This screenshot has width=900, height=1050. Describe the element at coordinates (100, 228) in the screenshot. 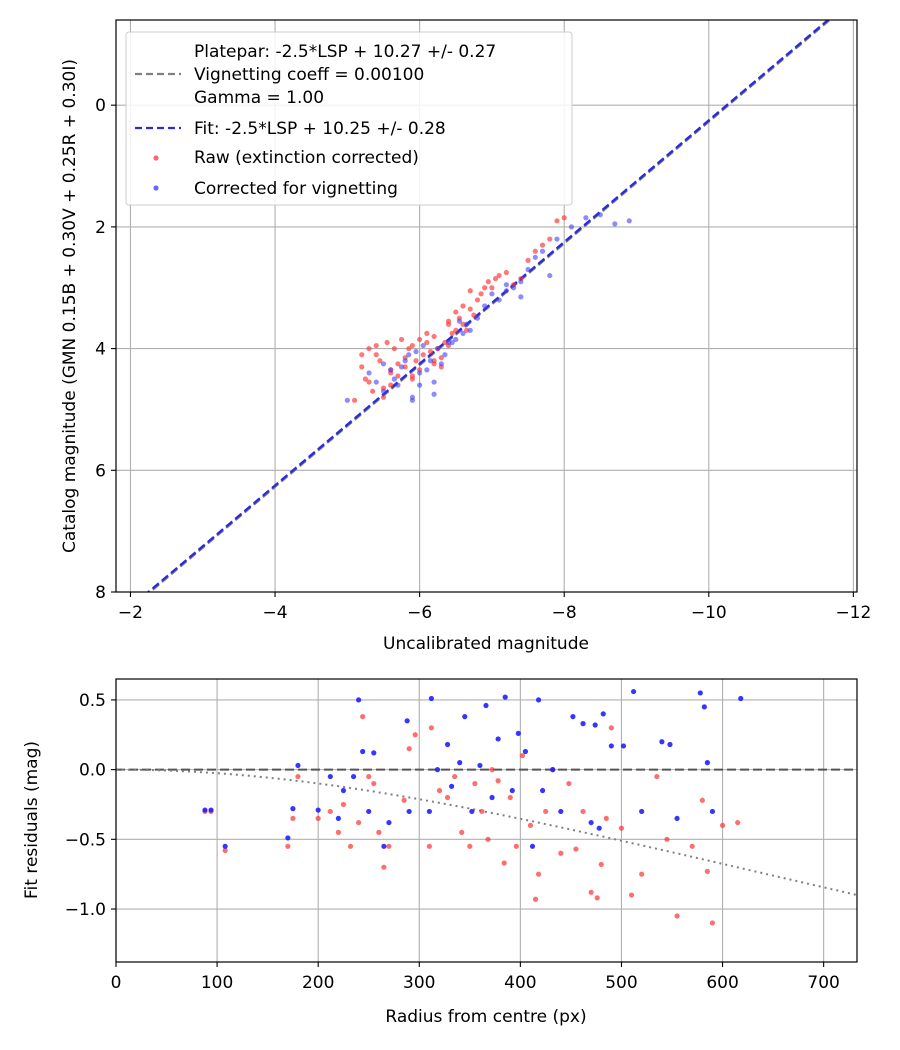

I see `y-tick-label: 2` at that location.